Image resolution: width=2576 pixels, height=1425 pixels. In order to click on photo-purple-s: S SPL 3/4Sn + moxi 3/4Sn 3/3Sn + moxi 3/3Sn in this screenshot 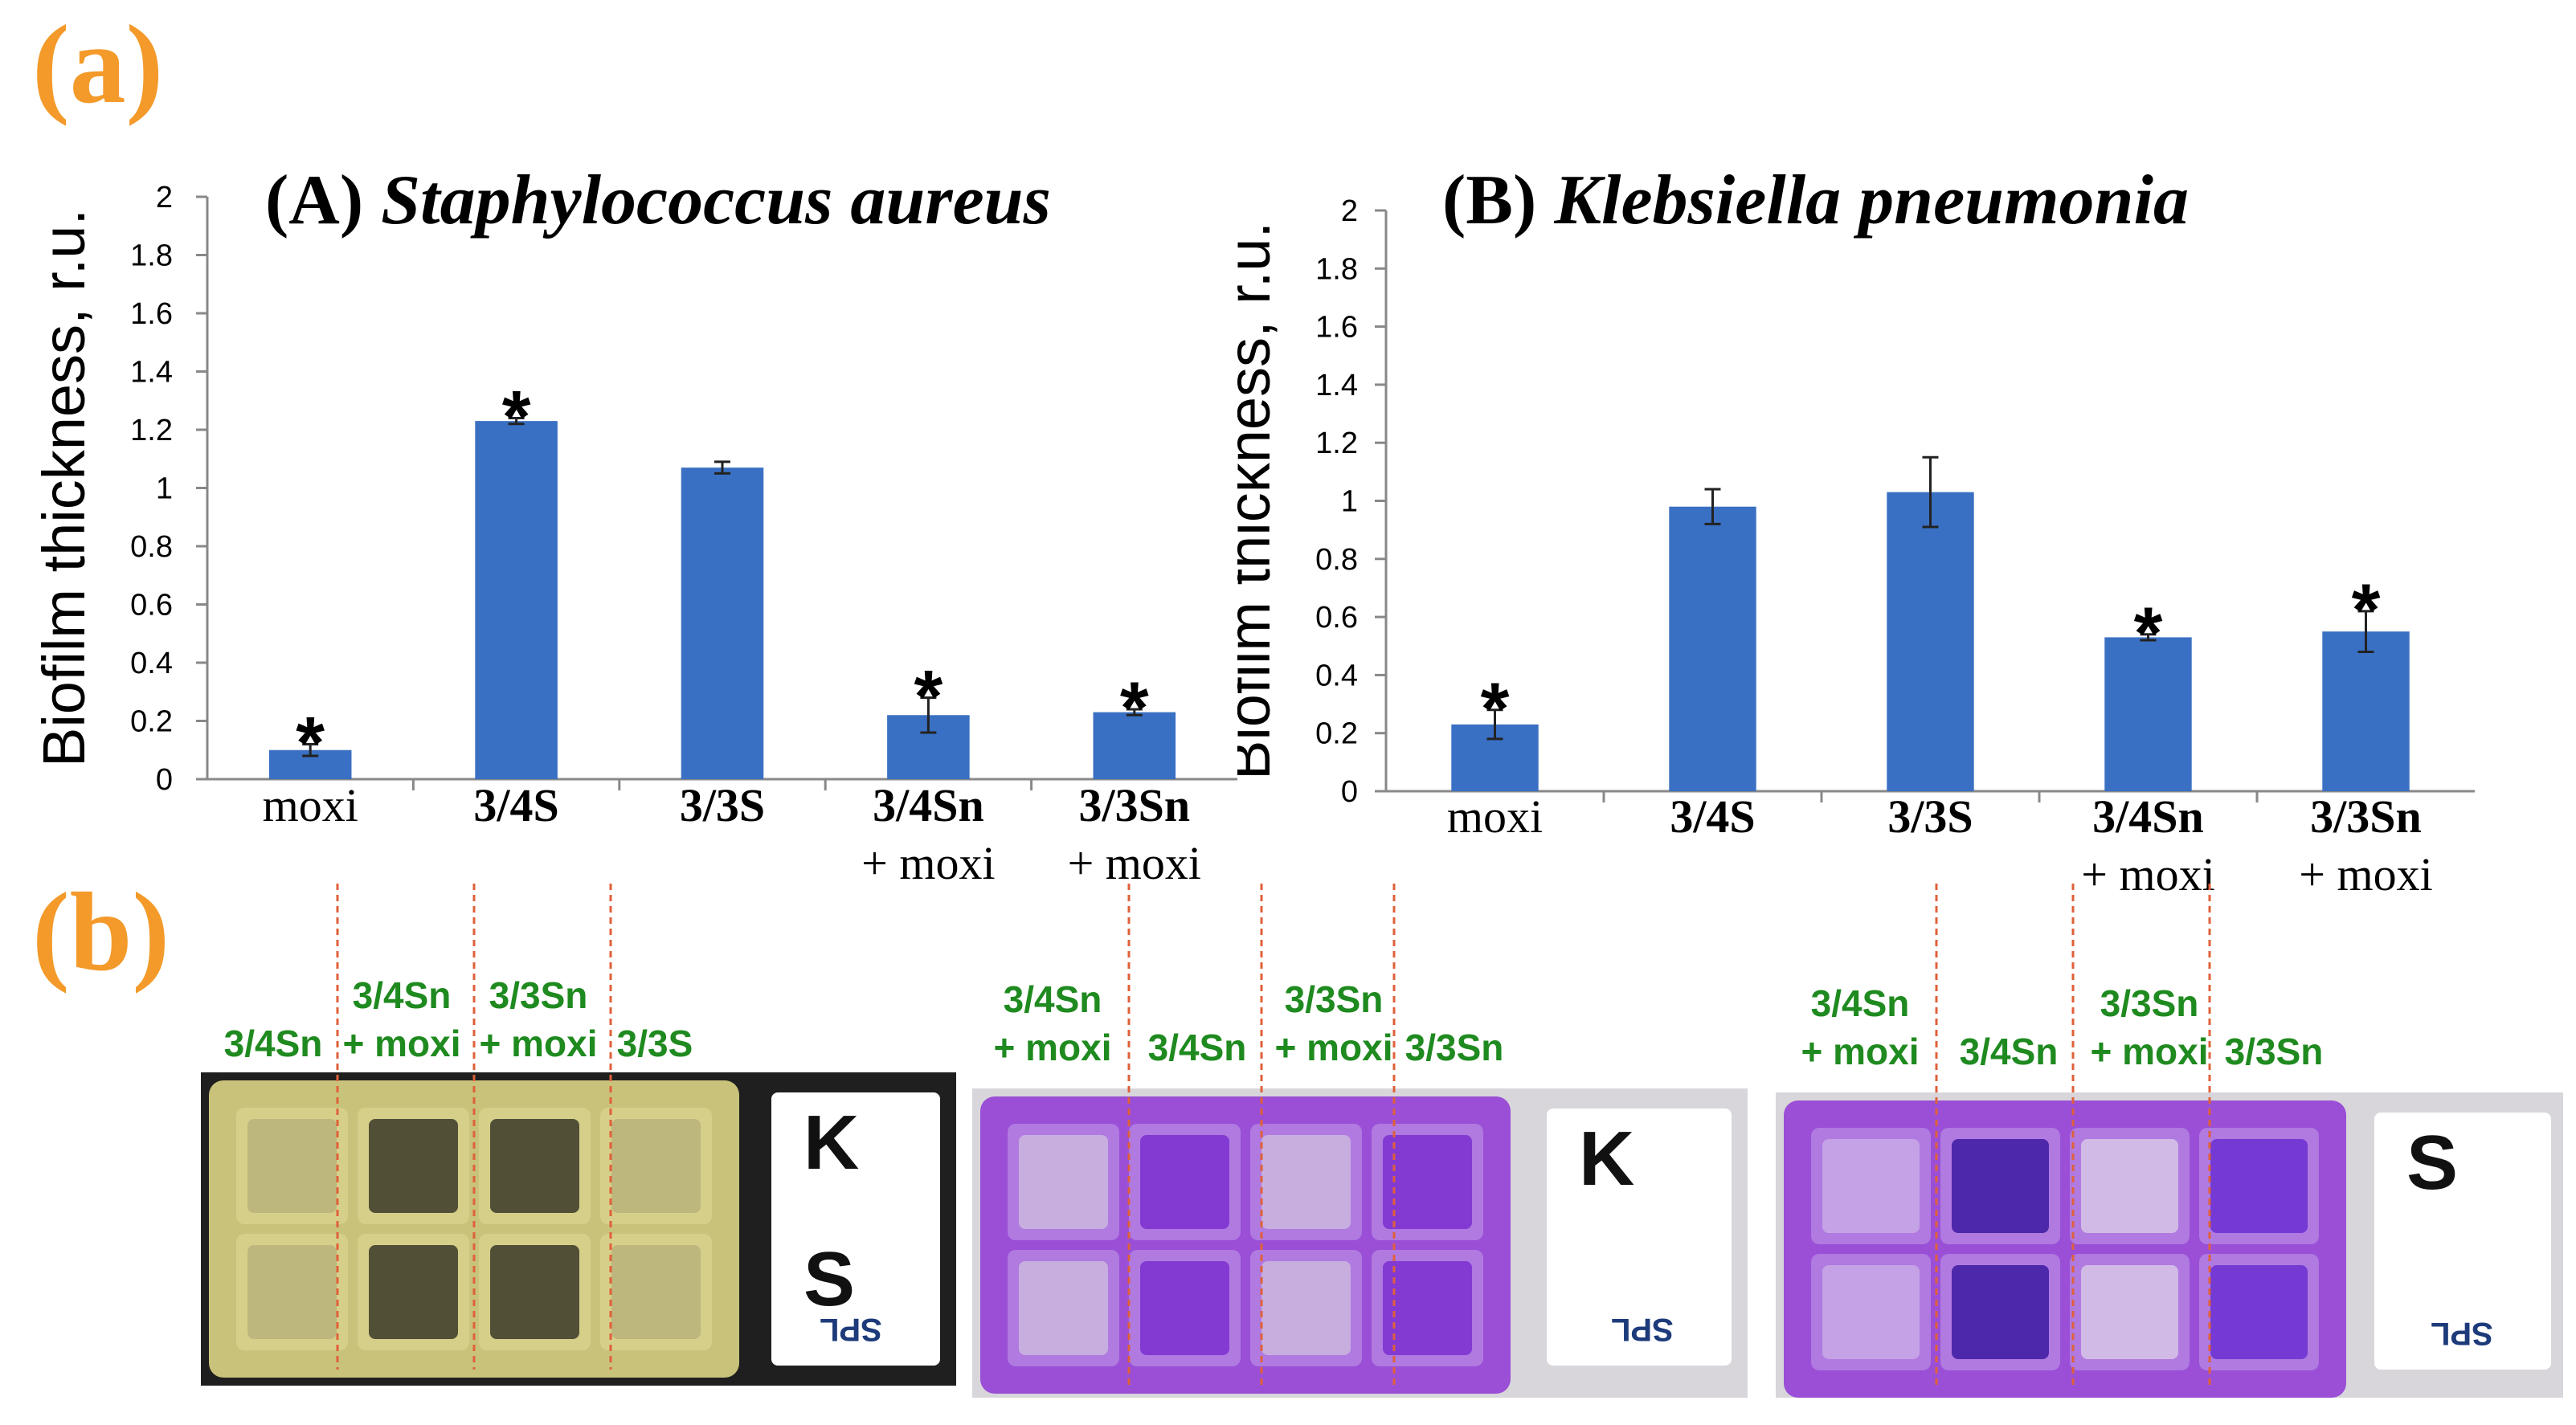, I will do `click(2169, 1141)`.